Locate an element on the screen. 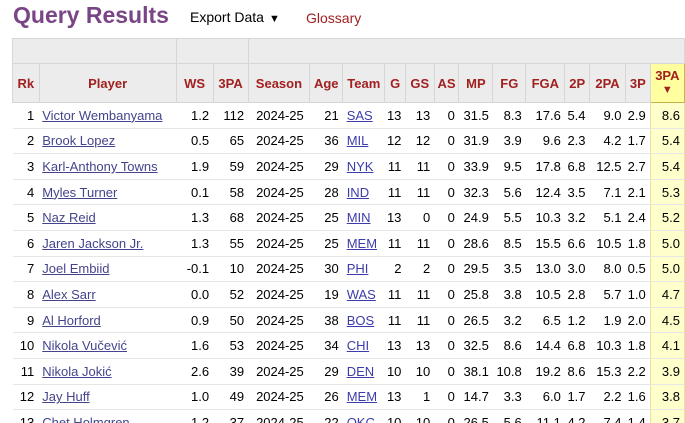 The width and height of the screenshot is (685, 423). age-cell: 29 is located at coordinates (326, 166).